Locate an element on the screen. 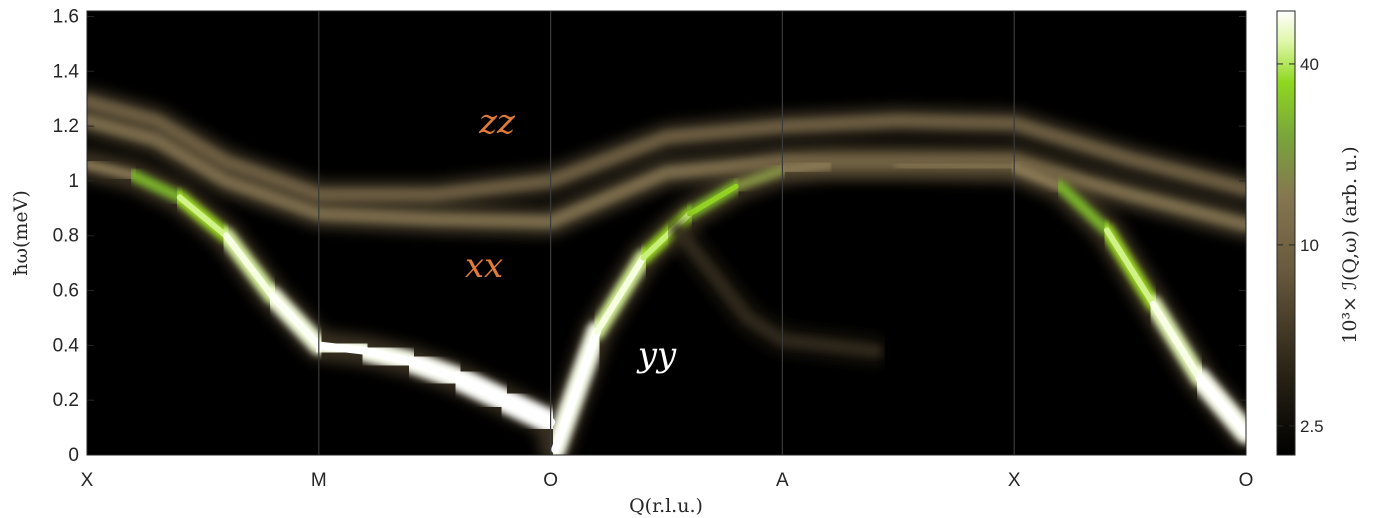 The height and width of the screenshot is (518, 1375). y-tick-label: 0.8 is located at coordinates (66, 236).